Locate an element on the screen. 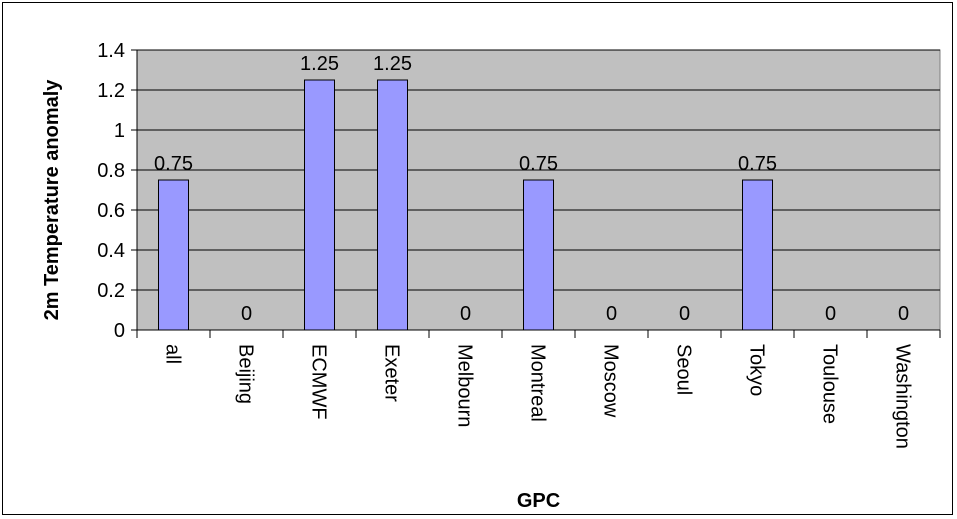 The width and height of the screenshot is (957, 519). x-category-label: Washington is located at coordinates (903, 396).